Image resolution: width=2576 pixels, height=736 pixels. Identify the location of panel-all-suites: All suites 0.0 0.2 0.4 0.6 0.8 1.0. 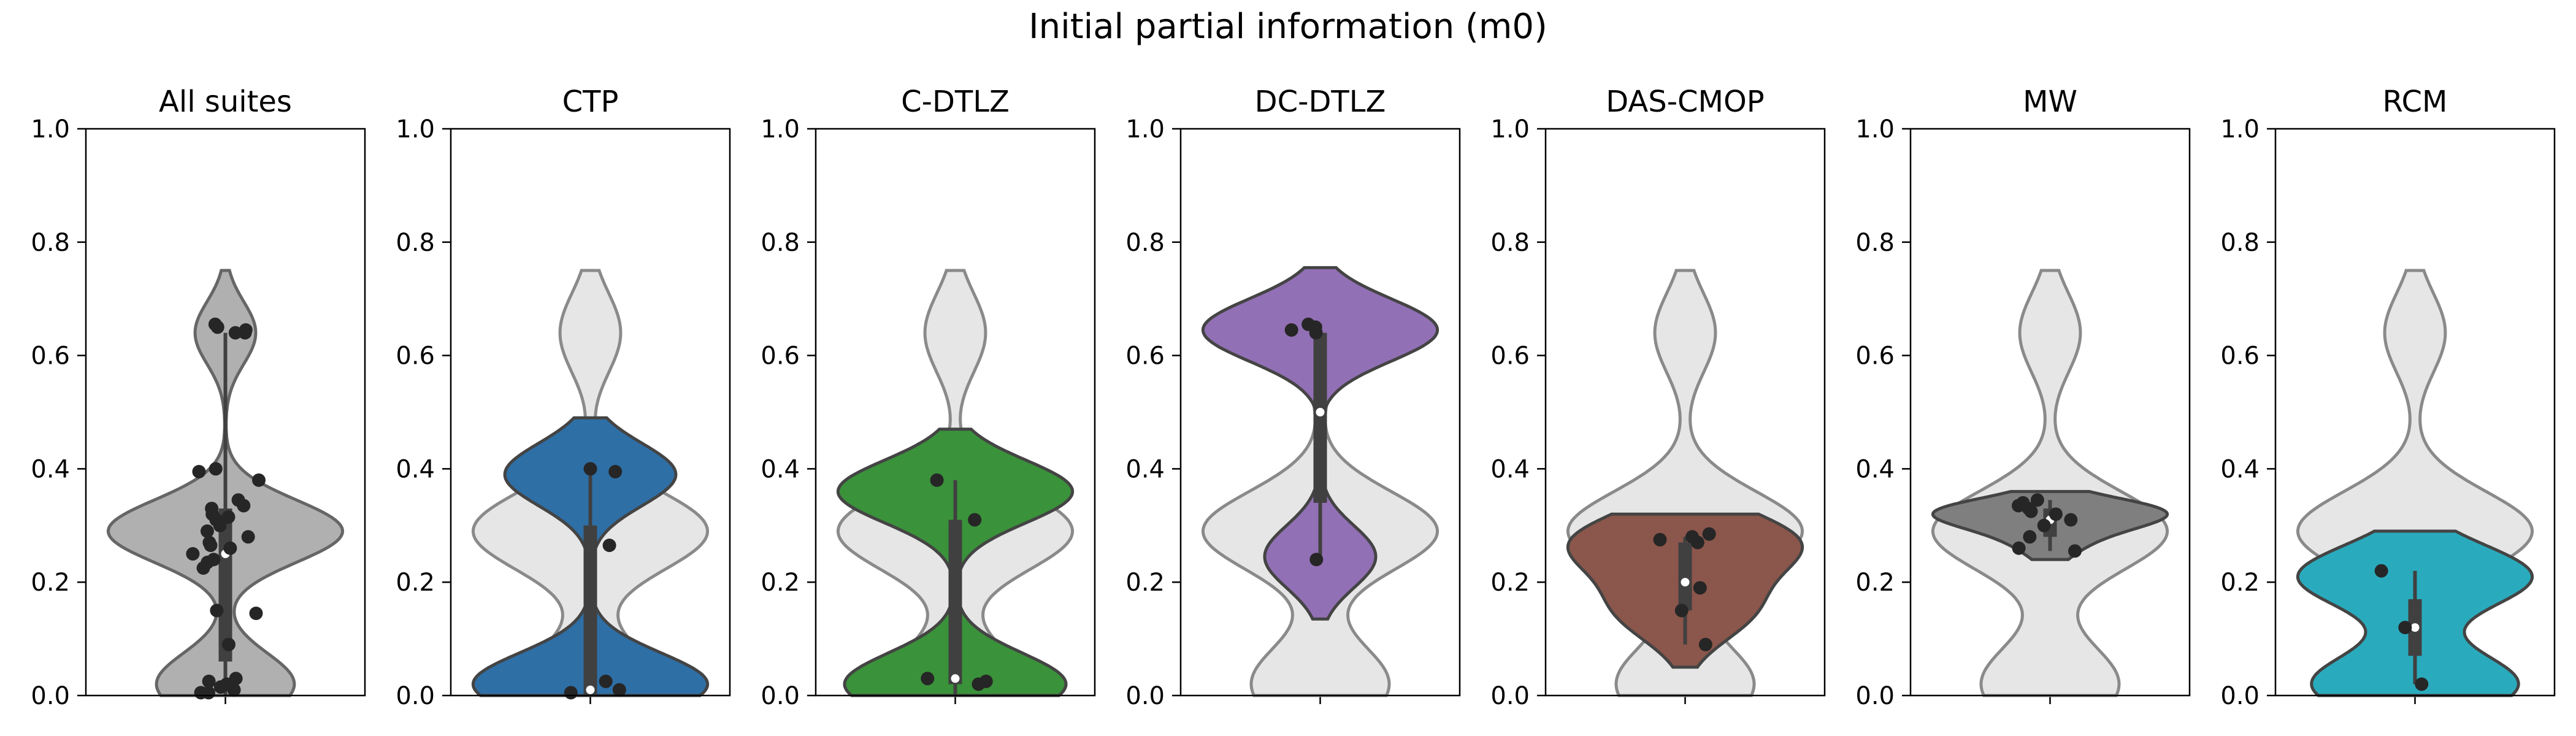
(198, 397).